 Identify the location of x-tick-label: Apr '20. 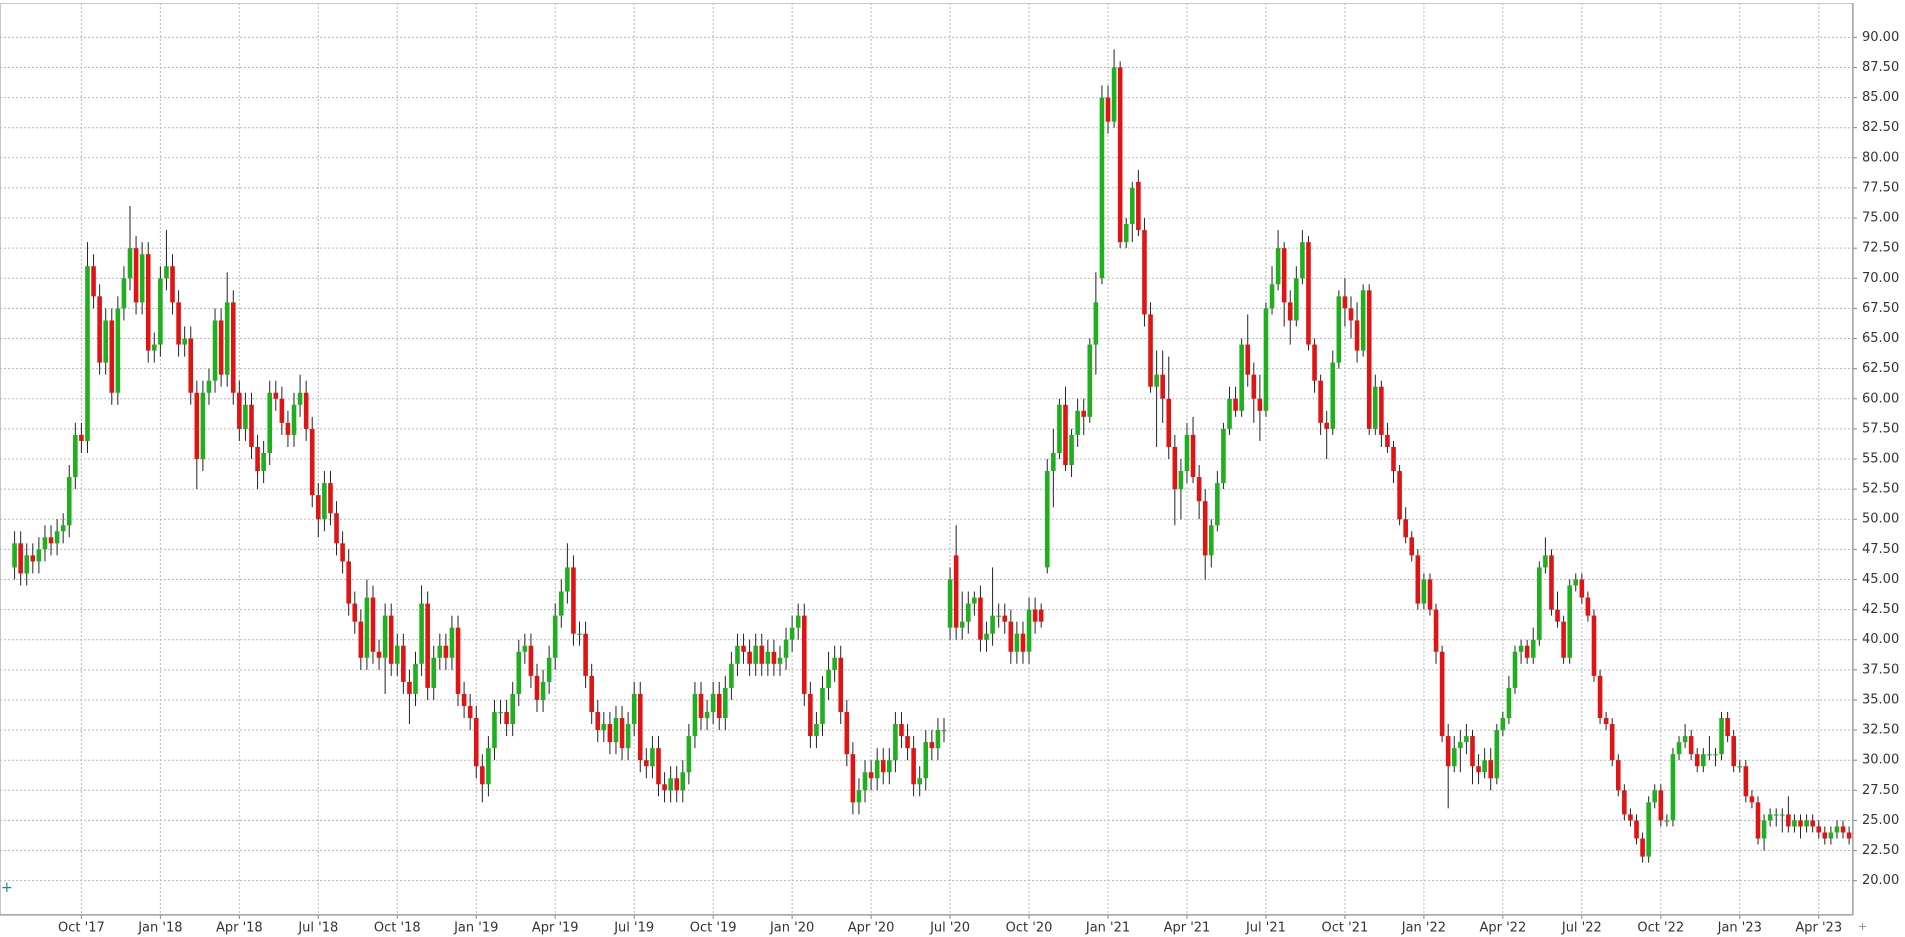
(871, 928).